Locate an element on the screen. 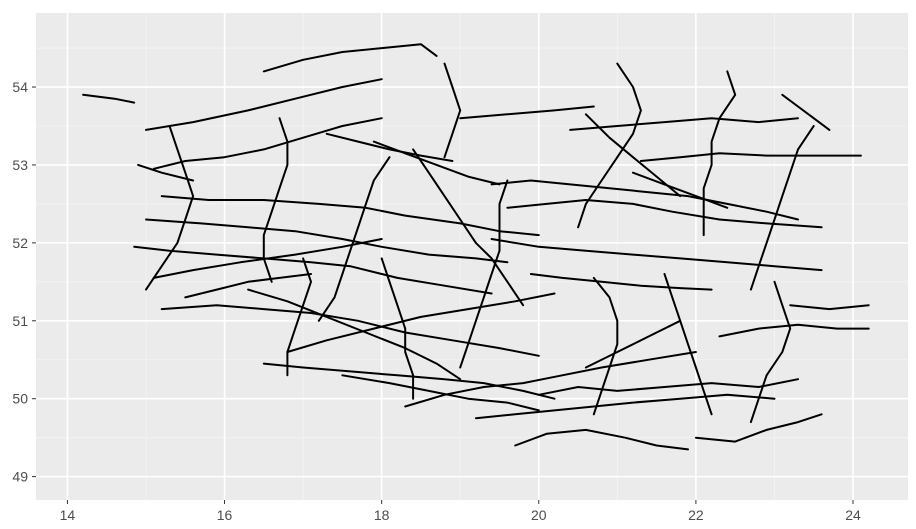 Image resolution: width=916 pixels, height=529 pixels. y-tick-label: 49 is located at coordinates (20, 477).